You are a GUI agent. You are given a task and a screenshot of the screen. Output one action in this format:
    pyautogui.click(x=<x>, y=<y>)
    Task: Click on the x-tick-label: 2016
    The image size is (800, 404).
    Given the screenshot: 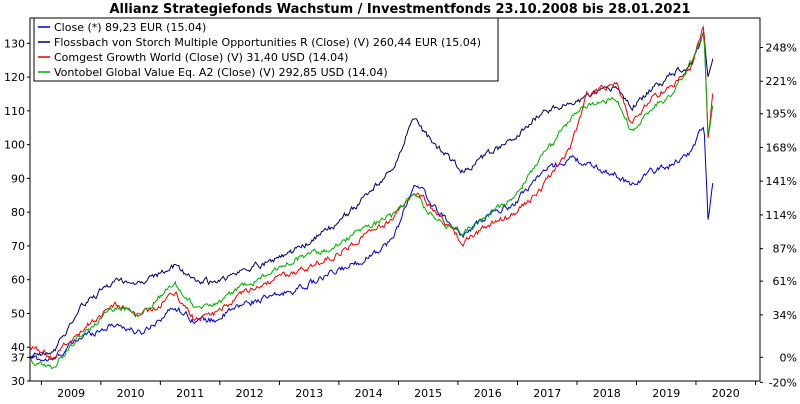 What is the action you would take?
    pyautogui.click(x=488, y=393)
    